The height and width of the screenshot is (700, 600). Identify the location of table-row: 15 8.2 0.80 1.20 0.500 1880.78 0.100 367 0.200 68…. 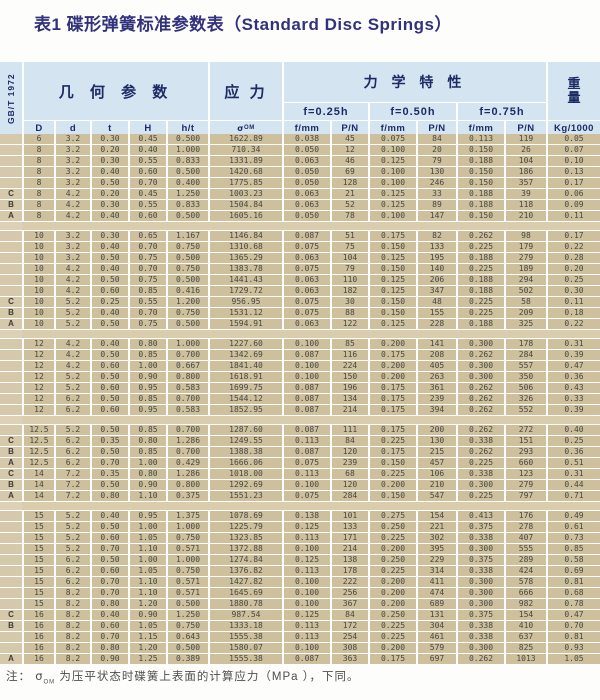
(300, 604).